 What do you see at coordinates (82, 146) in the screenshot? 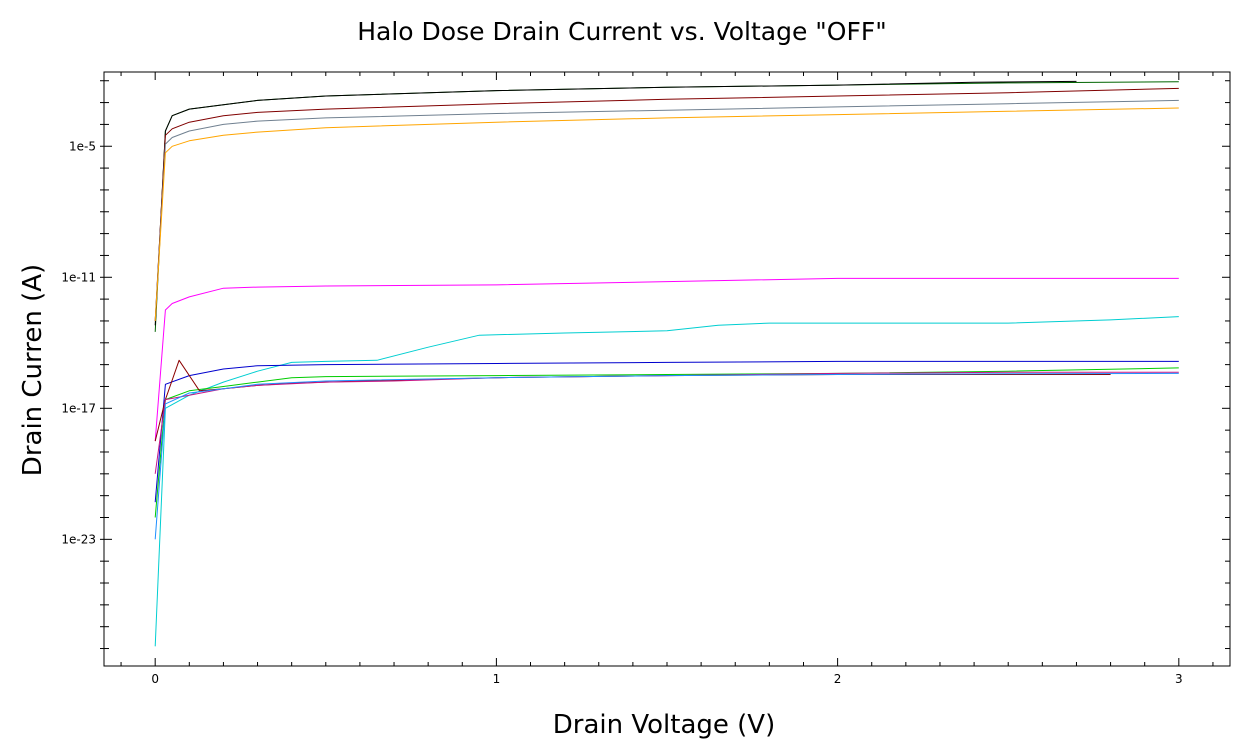
I see `y-tick-label: 1e-5` at bounding box center [82, 146].